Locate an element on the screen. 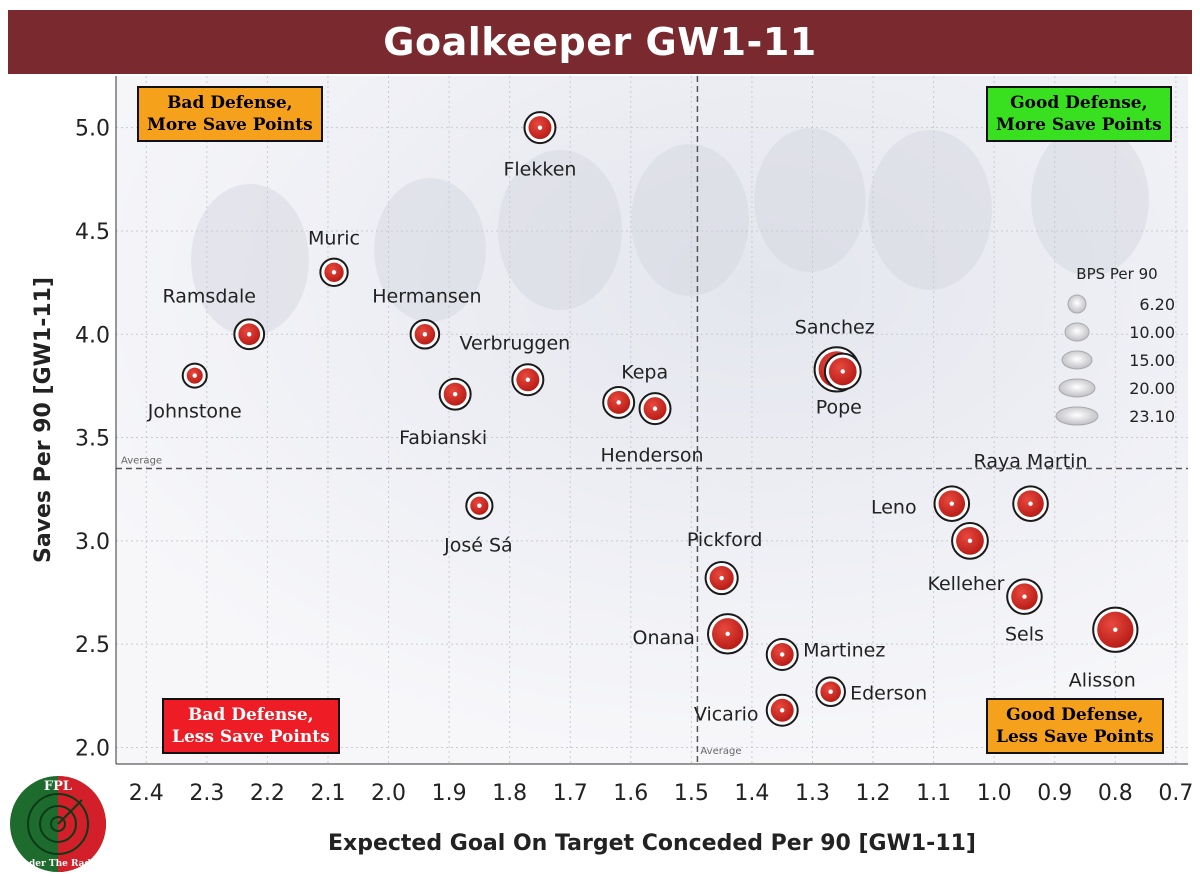 The image size is (1200, 876). point-label: Sanchez is located at coordinates (835, 327).